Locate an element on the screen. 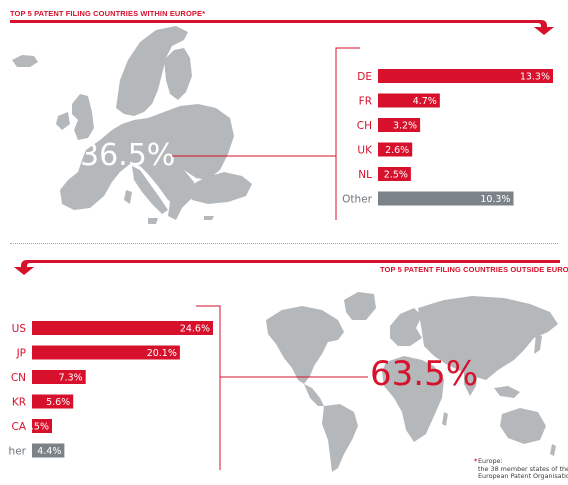 Image resolution: width=568 pixels, height=485 pixels. footnote-line-3: European Patent Organisation is located at coordinates (522, 477).